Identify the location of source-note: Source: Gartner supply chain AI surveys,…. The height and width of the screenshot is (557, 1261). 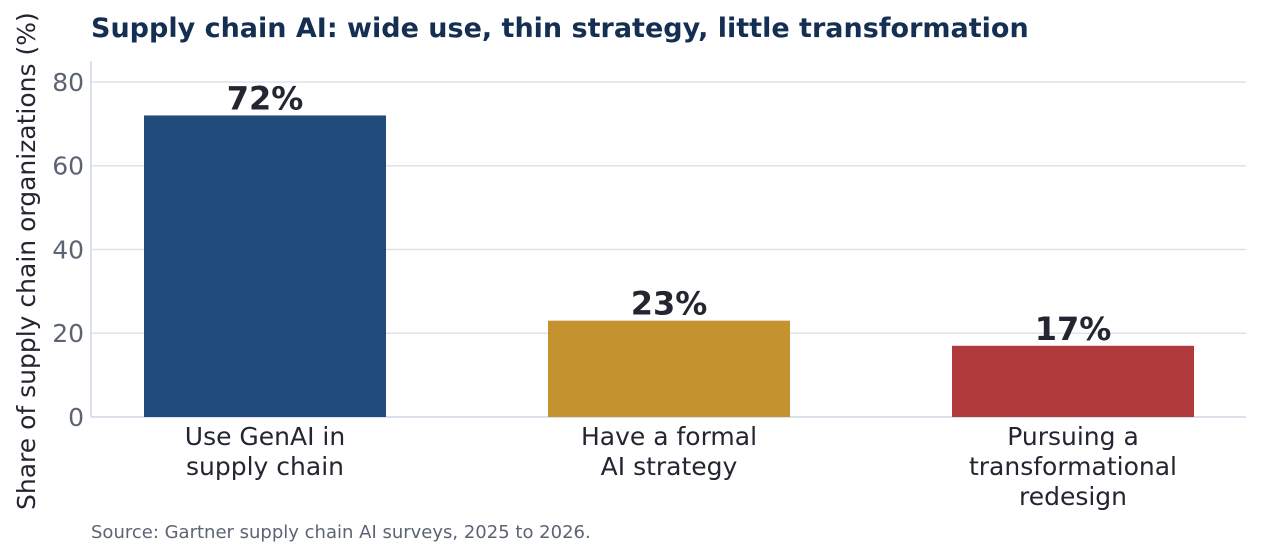
(341, 532).